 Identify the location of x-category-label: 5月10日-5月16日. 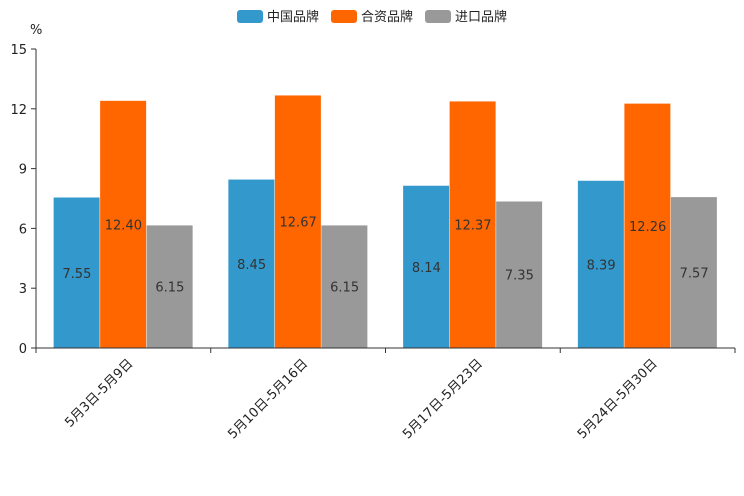
(268, 399).